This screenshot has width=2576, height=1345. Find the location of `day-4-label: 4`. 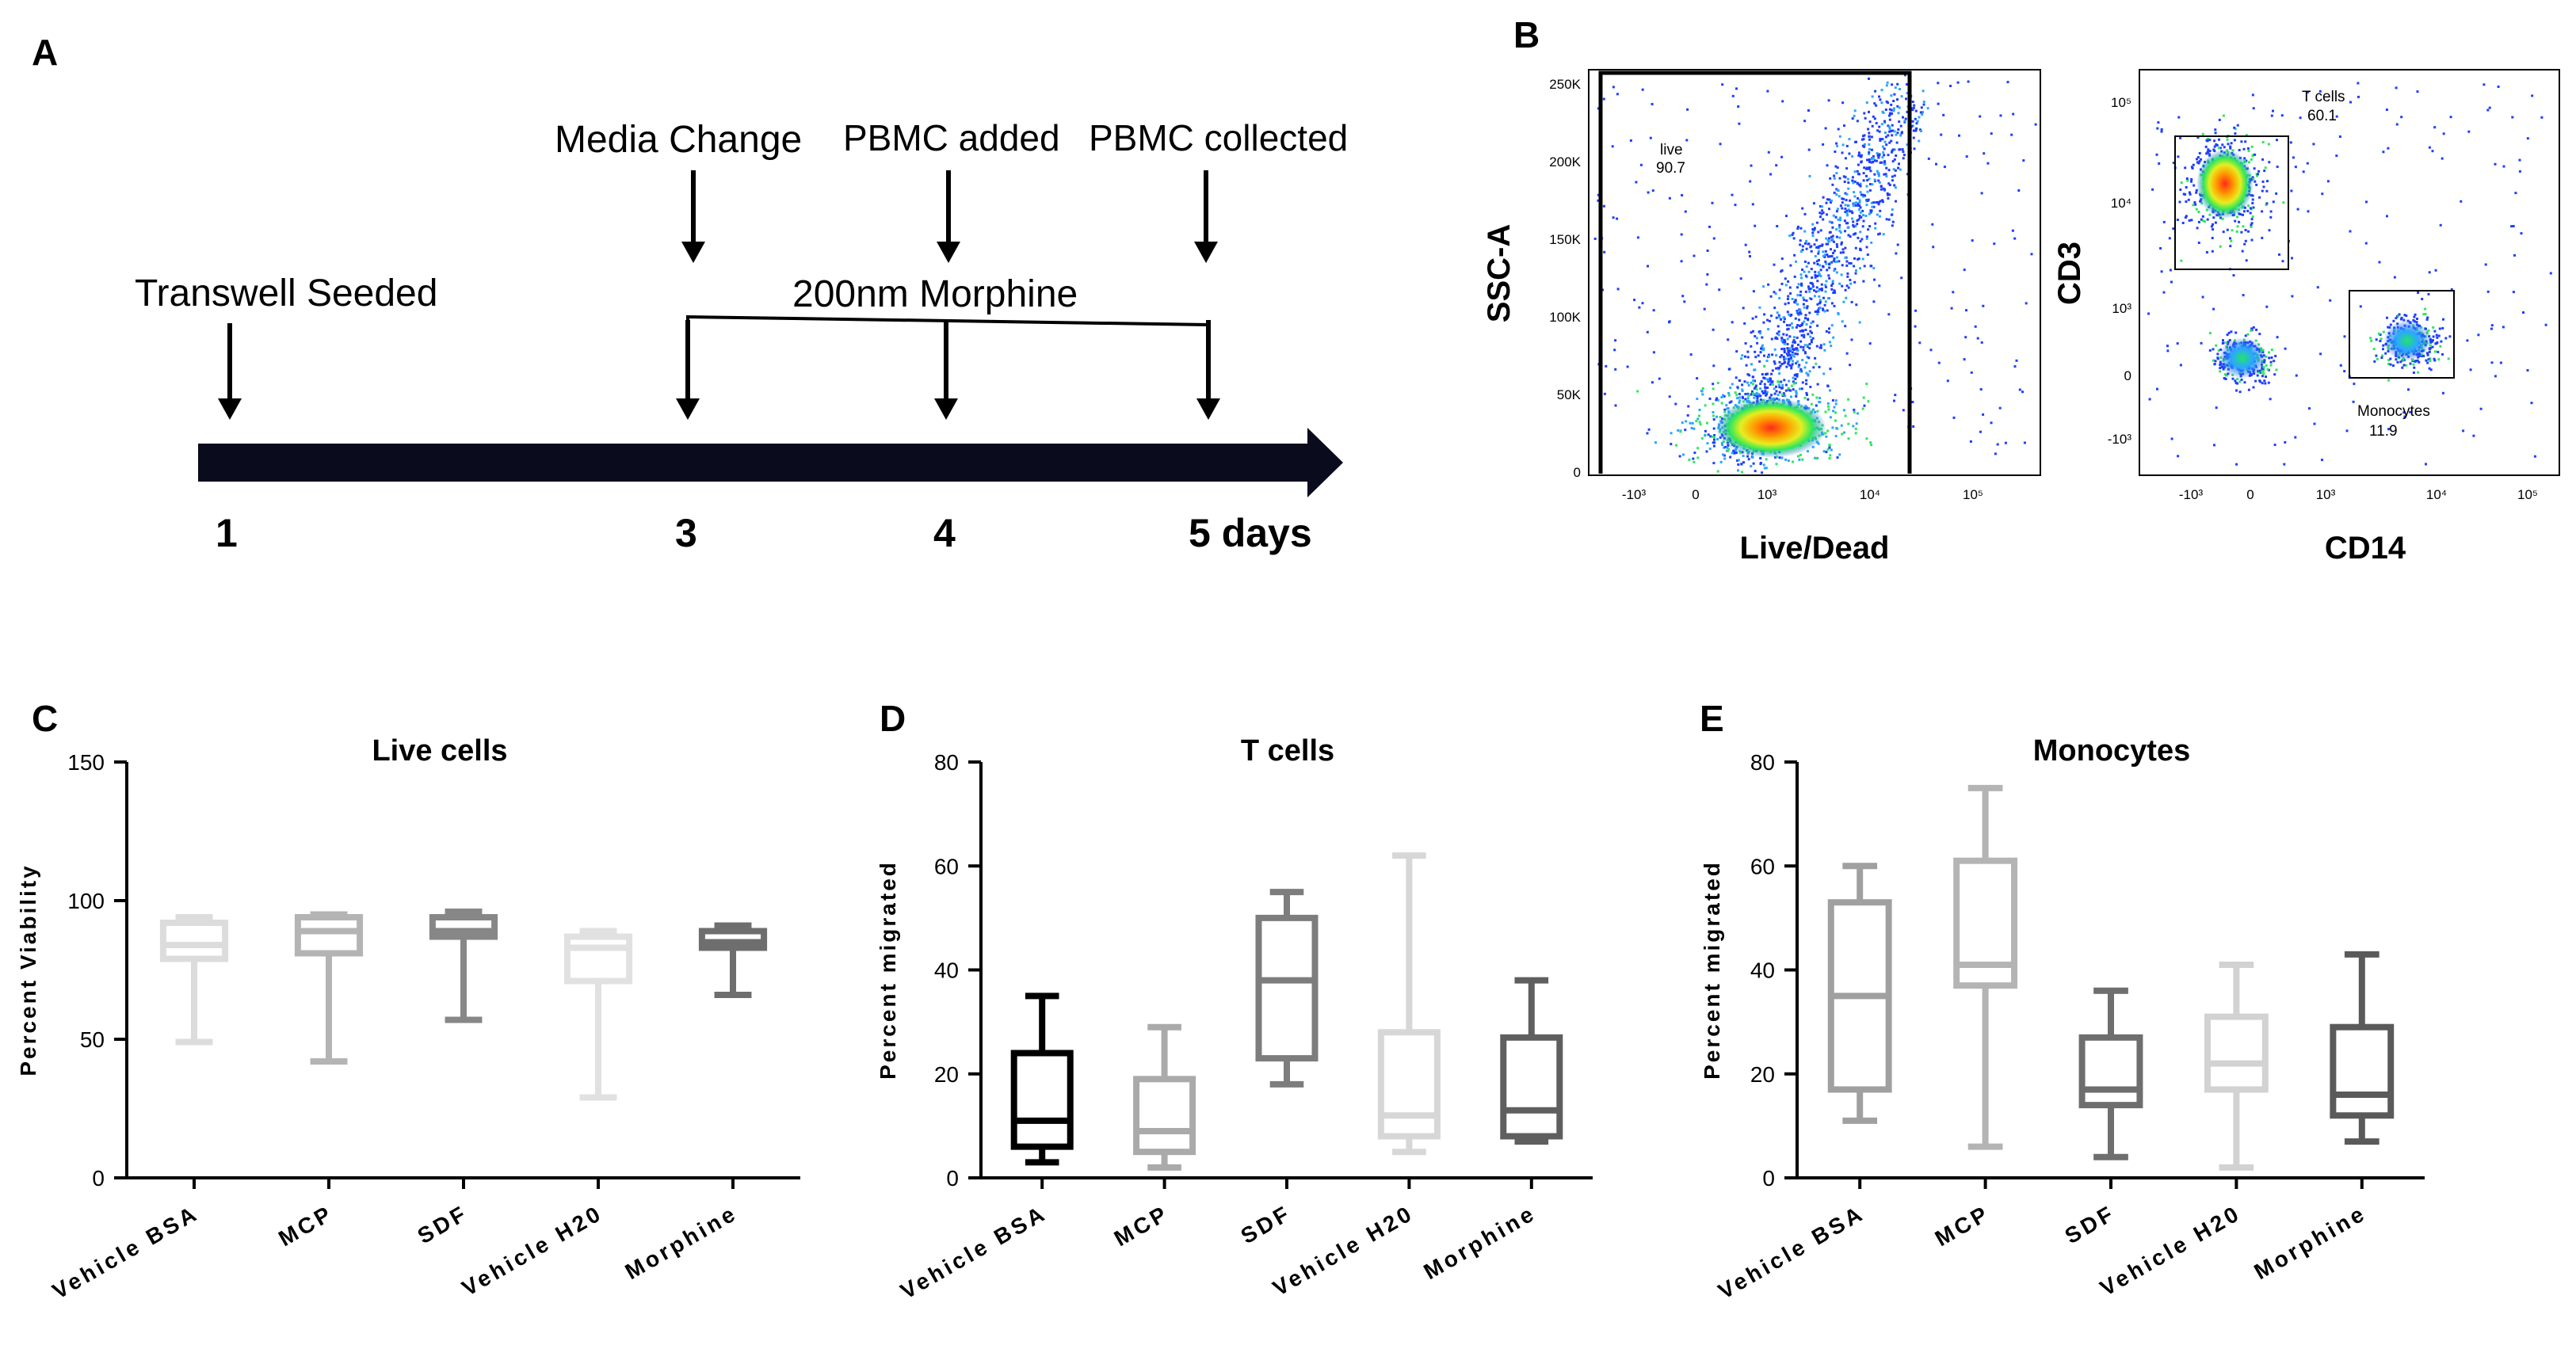

day-4-label: 4 is located at coordinates (944, 533).